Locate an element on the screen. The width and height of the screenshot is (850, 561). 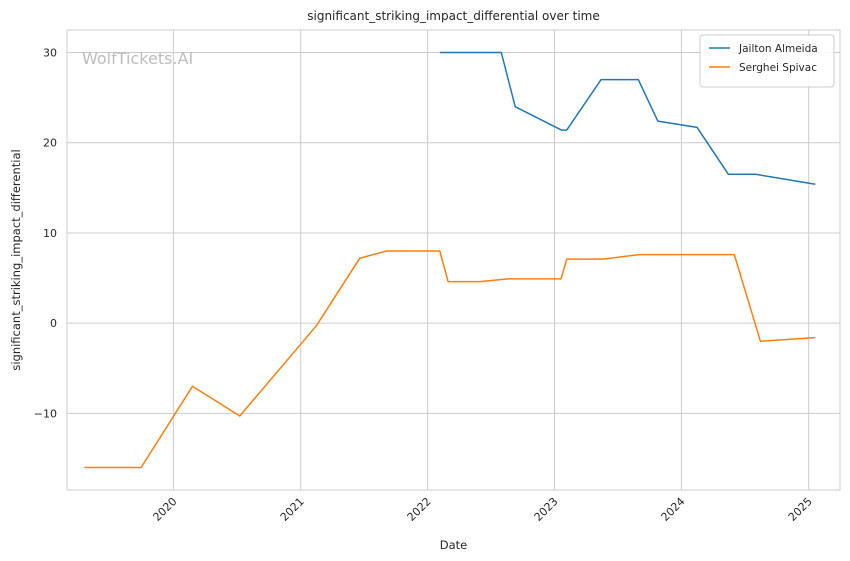
x-tick-label: 2022 is located at coordinates (419, 509).